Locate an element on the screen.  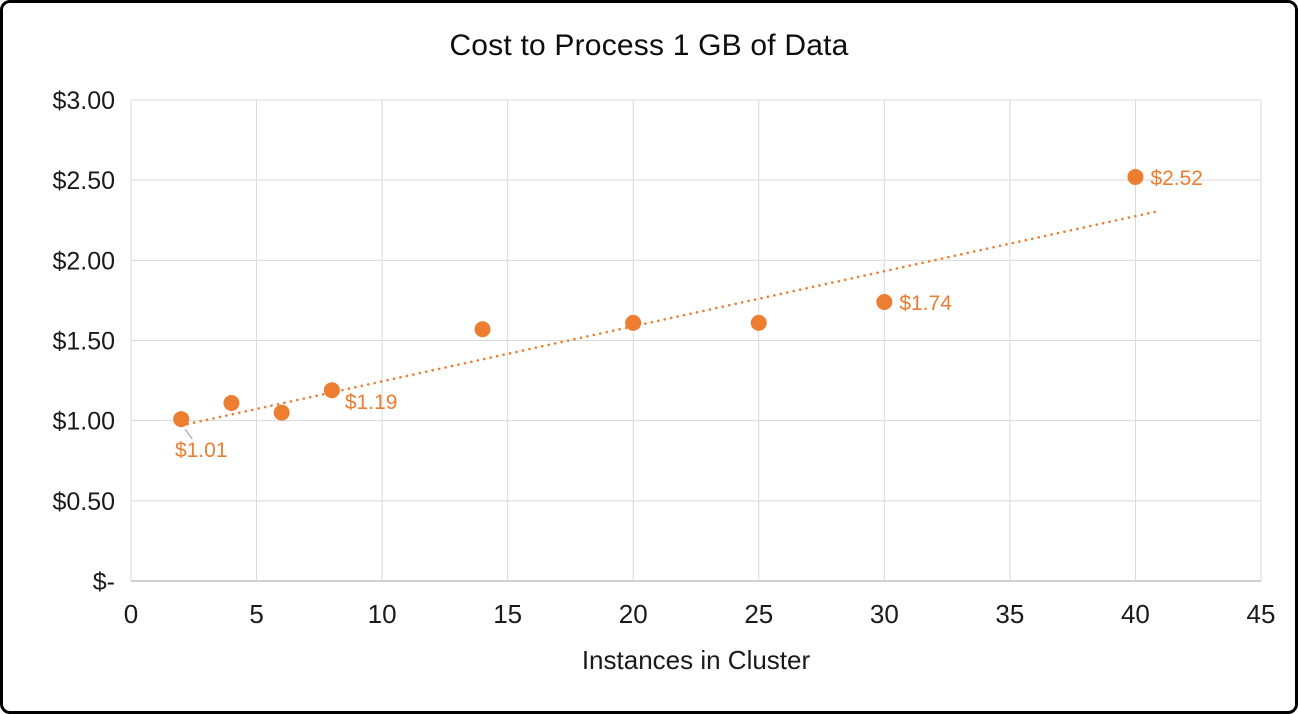
x-tick-label: 15 is located at coordinates (507, 614).